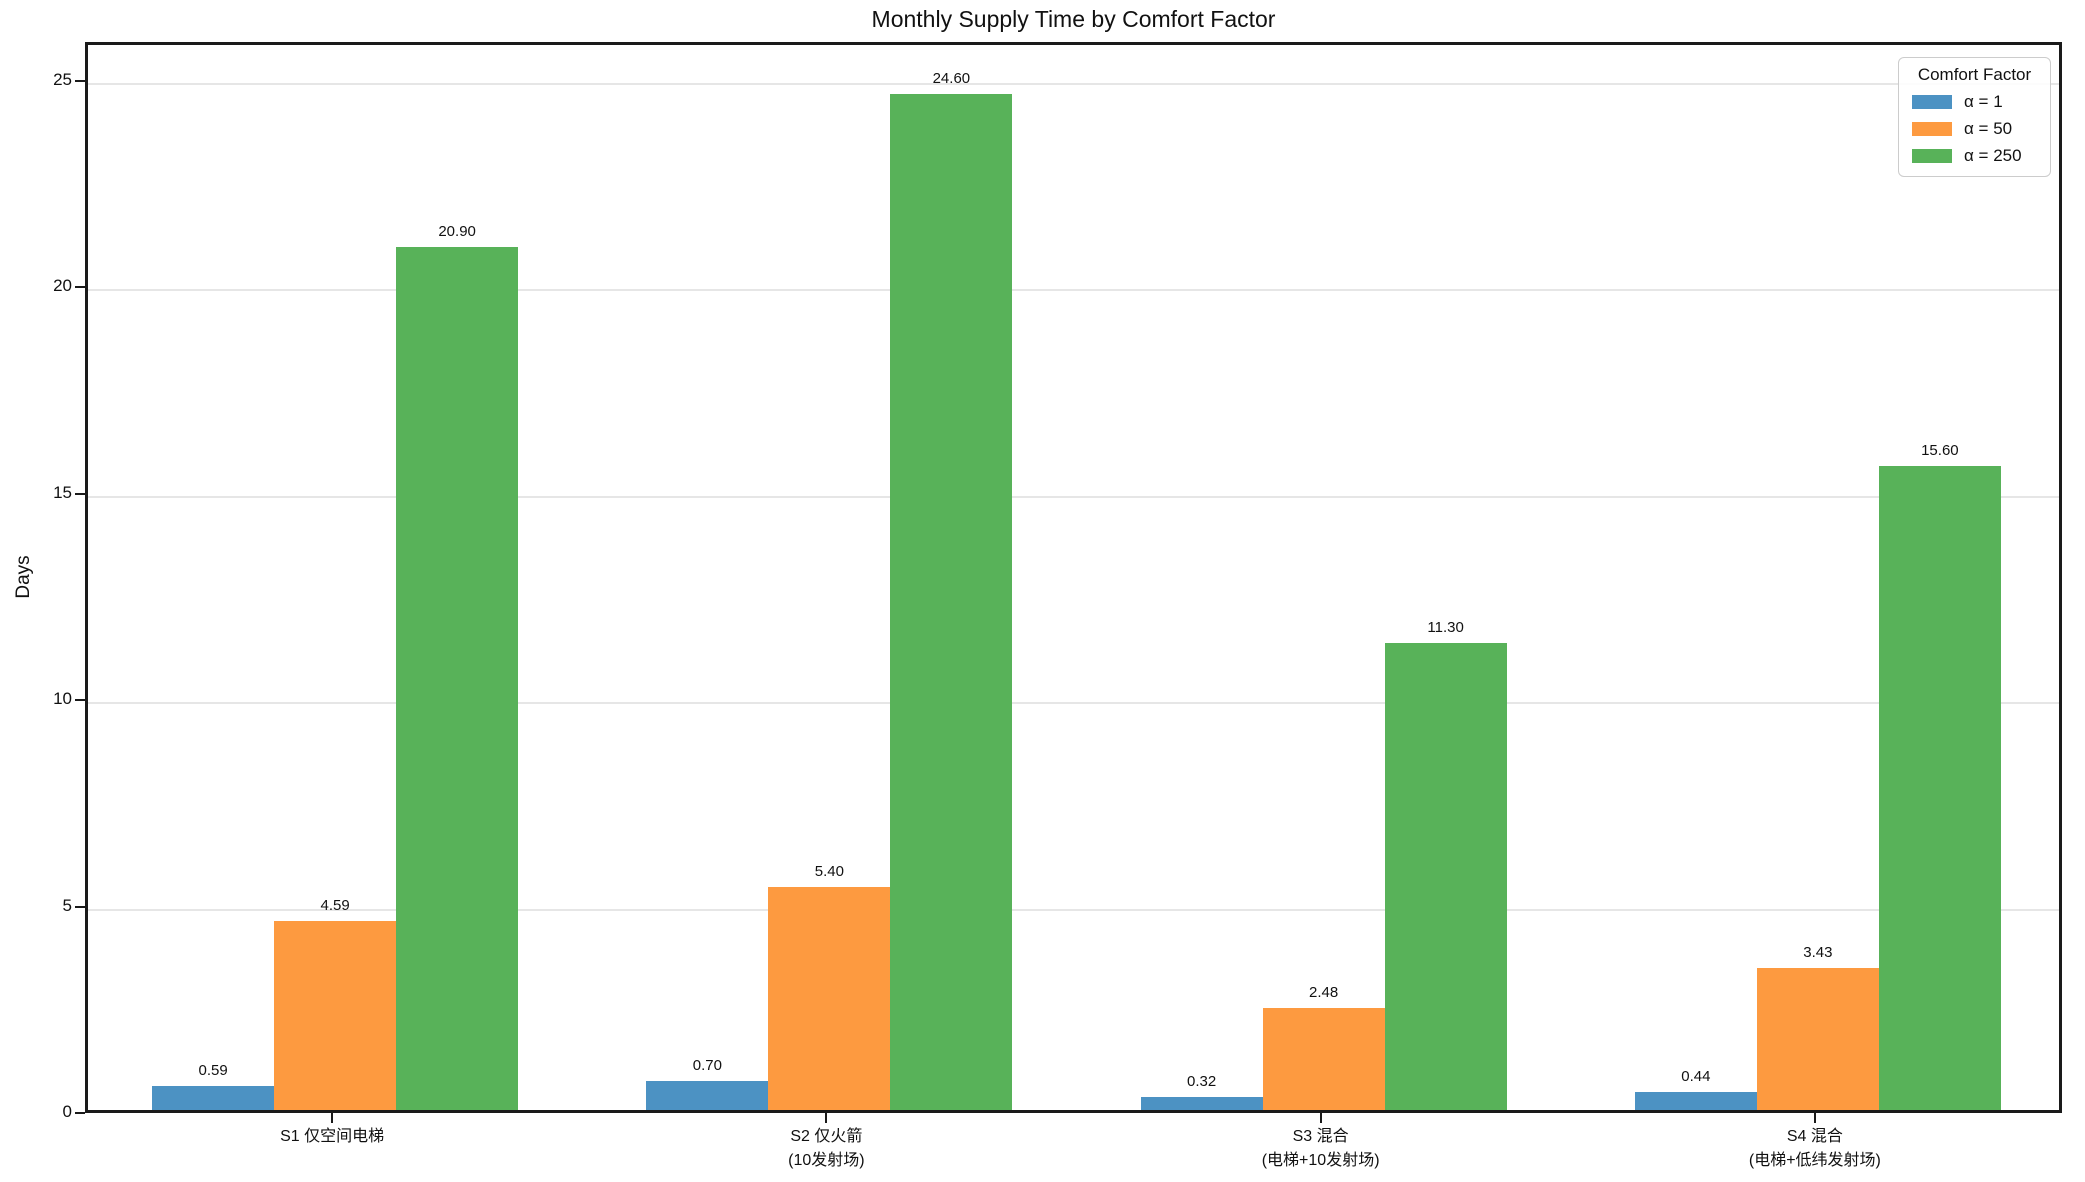 Image resolution: width=2085 pixels, height=1182 pixels. What do you see at coordinates (1321, 1149) in the screenshot?
I see `x-tick-label-3: S3 混合 (电梯+10发射场)` at bounding box center [1321, 1149].